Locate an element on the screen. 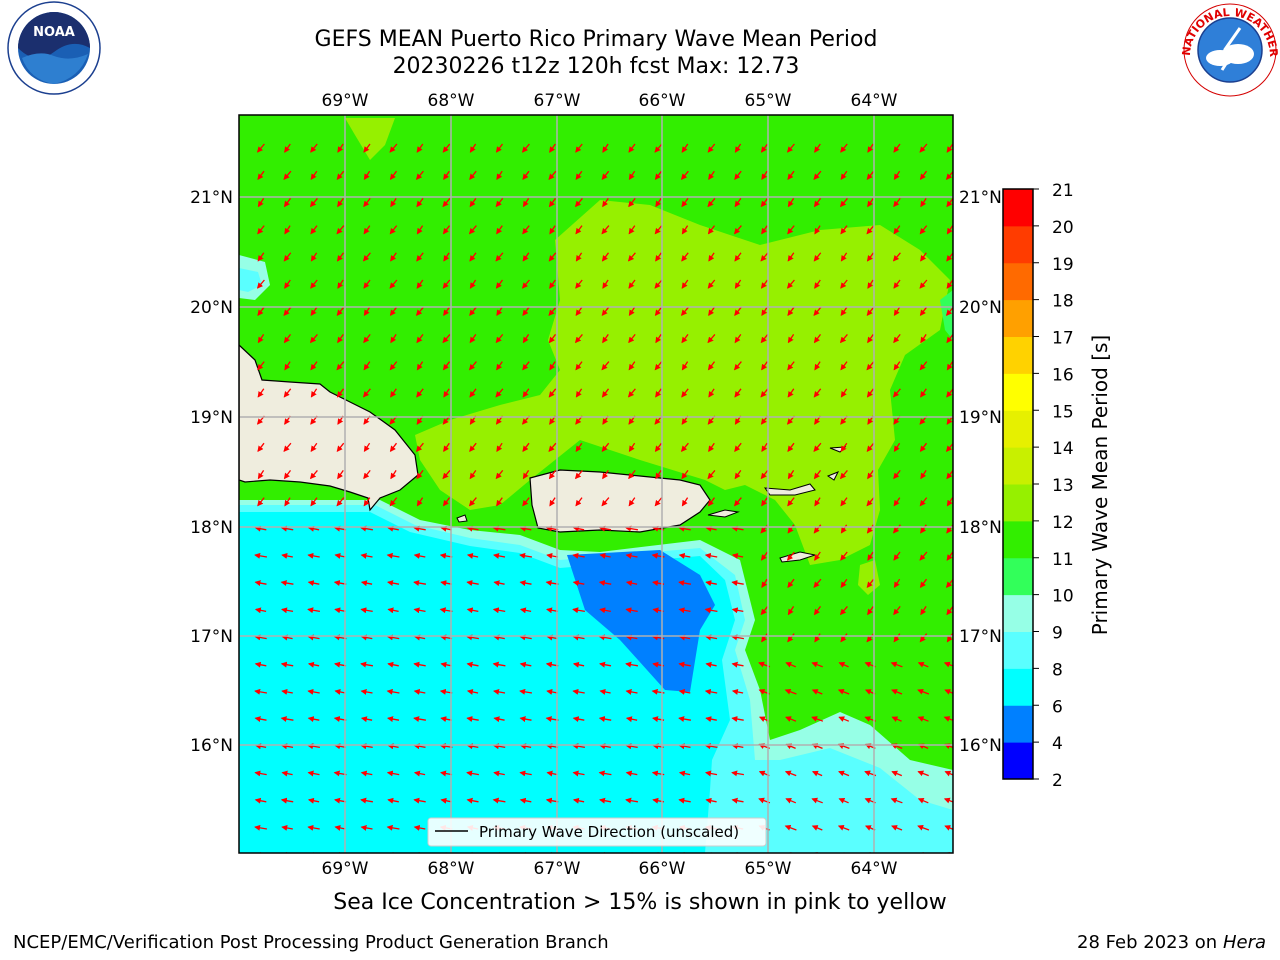  lon-label-top: 66°W is located at coordinates (662, 101).